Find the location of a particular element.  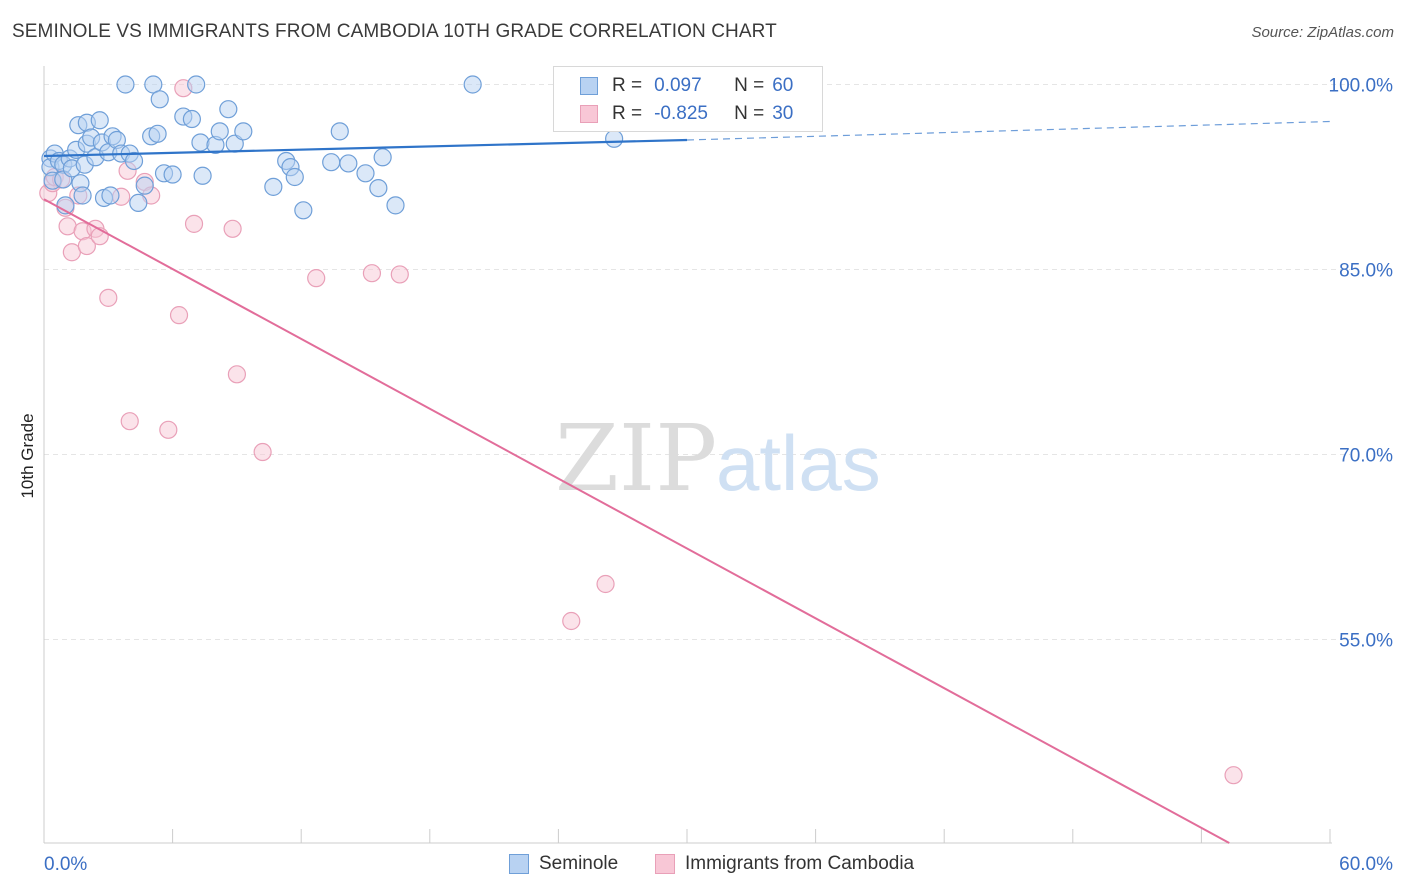

bottom-legend-label: Seminole is located at coordinates (579, 863).